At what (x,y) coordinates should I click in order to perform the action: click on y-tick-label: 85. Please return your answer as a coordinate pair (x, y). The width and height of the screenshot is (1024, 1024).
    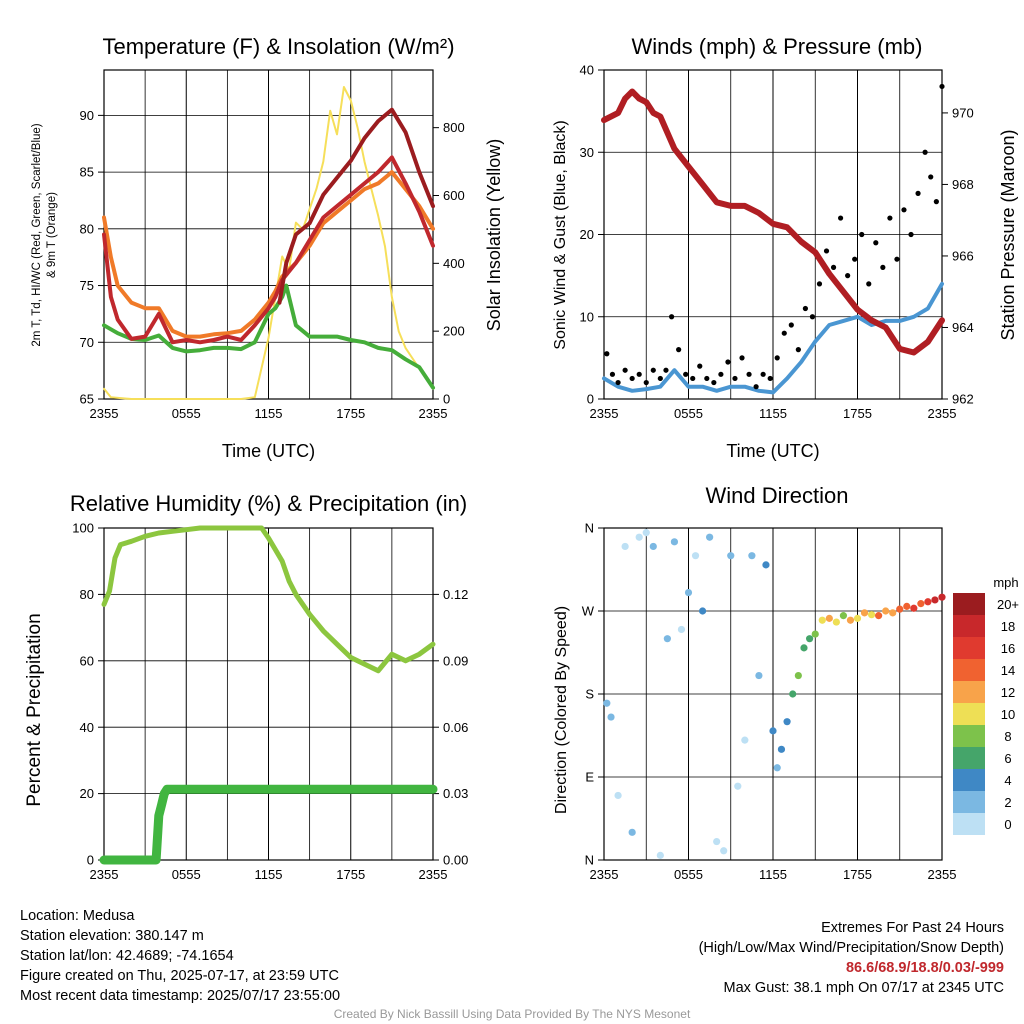
    Looking at the image, I should click on (87, 172).